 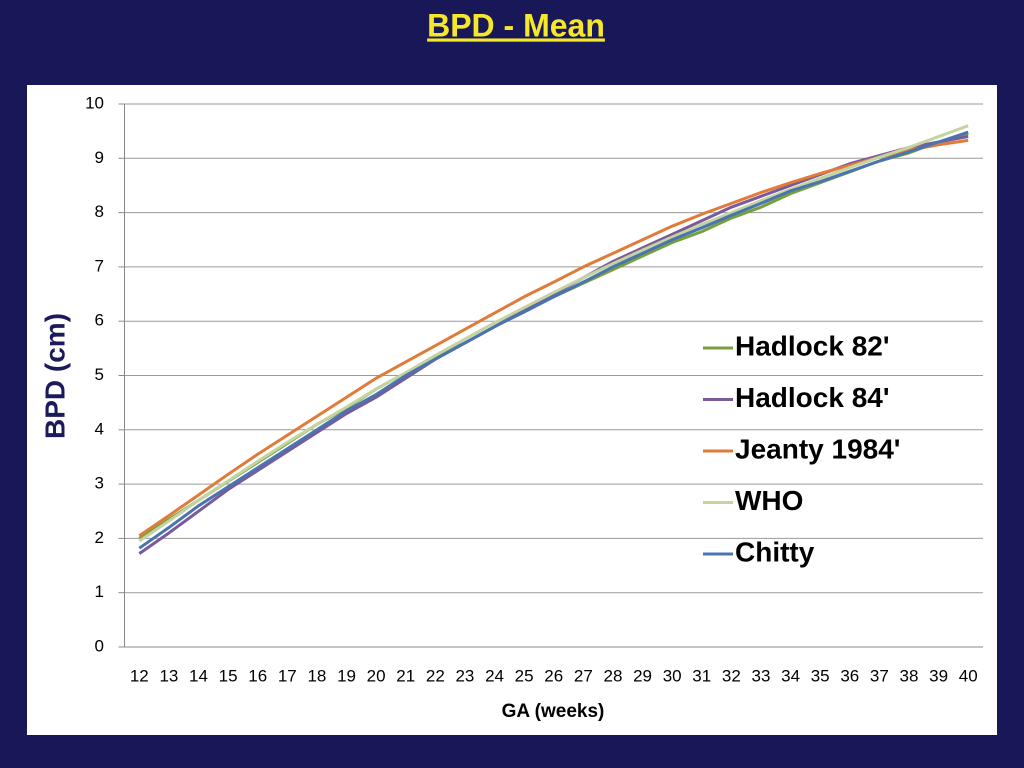 I want to click on chart-title: BPD - Mean, so click(x=516, y=25).